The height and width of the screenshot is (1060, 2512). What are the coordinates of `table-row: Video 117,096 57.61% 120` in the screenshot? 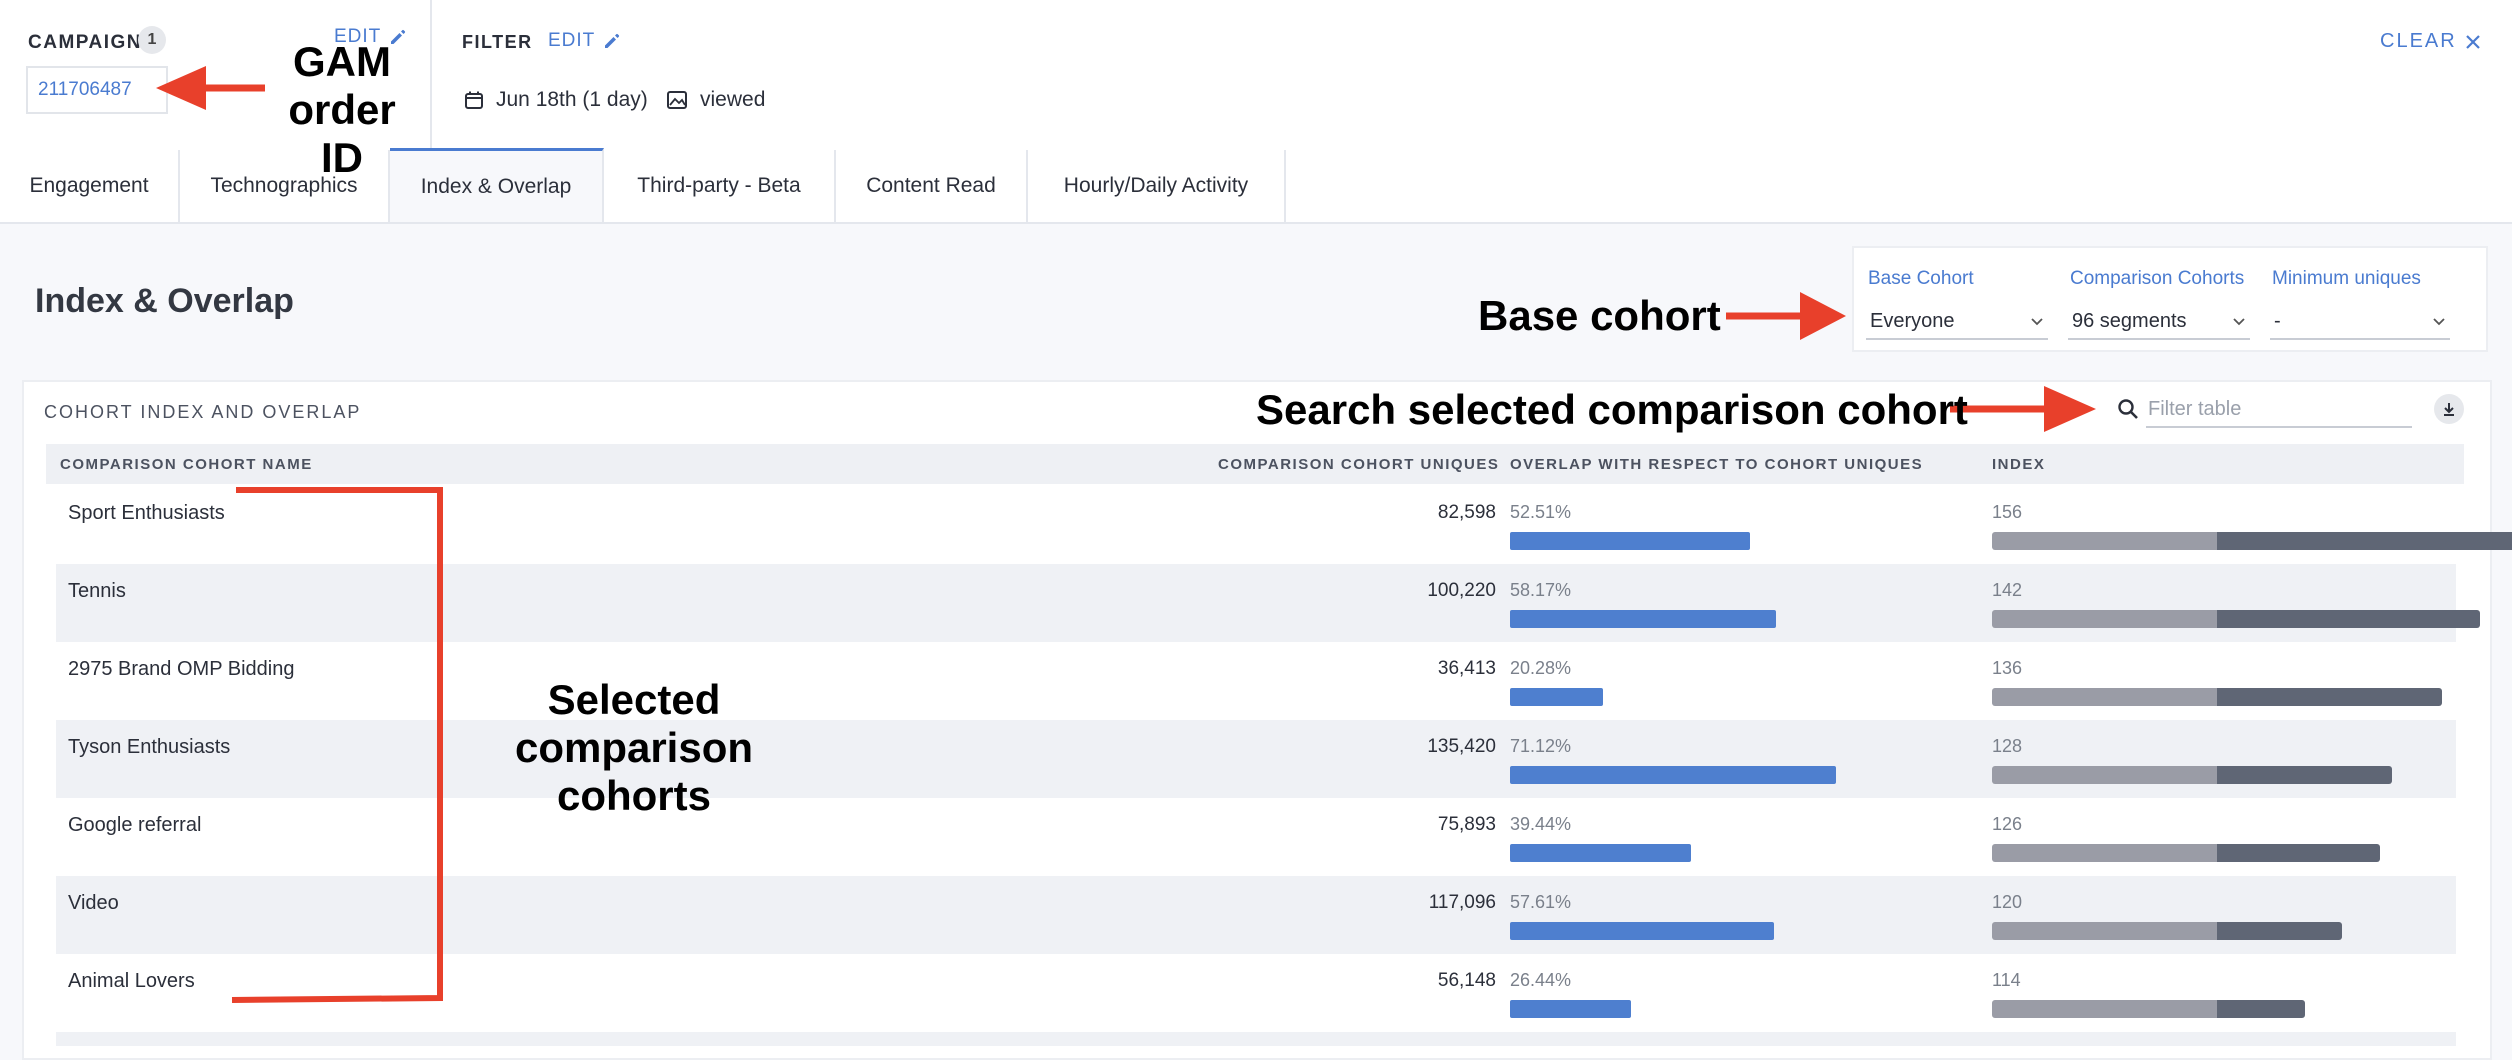 It's located at (1256, 915).